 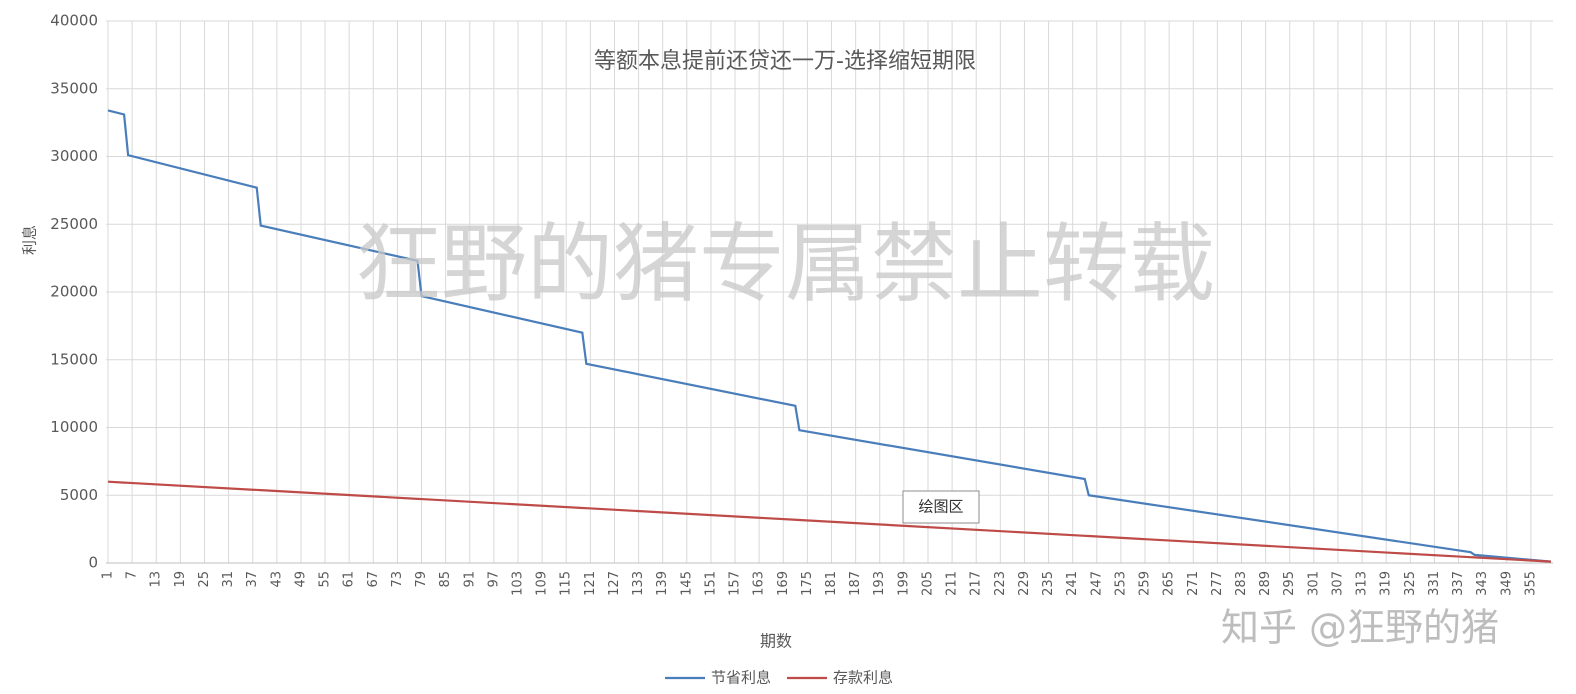 What do you see at coordinates (421, 579) in the screenshot?
I see `x-tick-label: 79` at bounding box center [421, 579].